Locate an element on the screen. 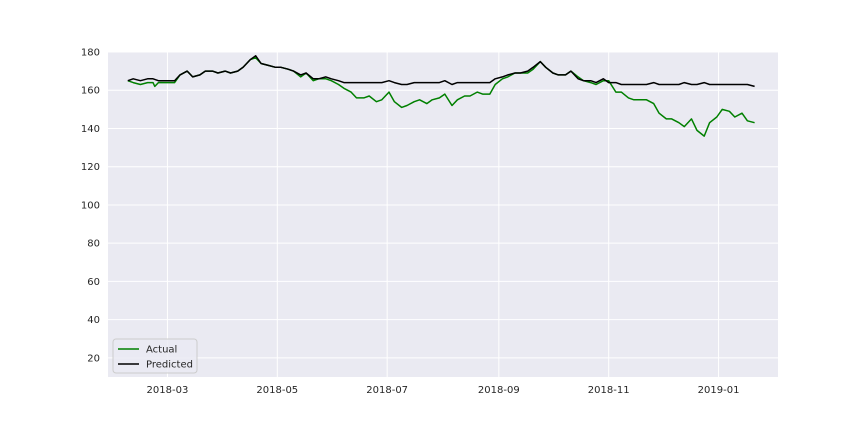  y-tick-label-20: 20 is located at coordinates (93, 358).